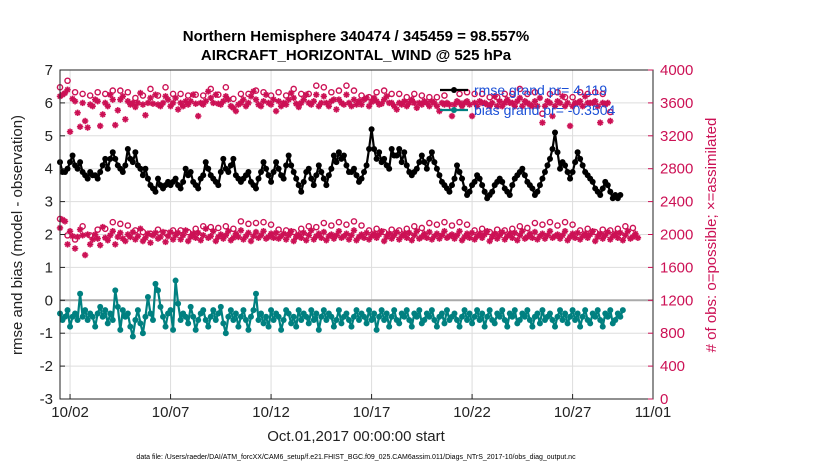 This screenshot has width=830, height=470. What do you see at coordinates (676, 70) in the screenshot?
I see `y-right-tick-label: 4000` at bounding box center [676, 70].